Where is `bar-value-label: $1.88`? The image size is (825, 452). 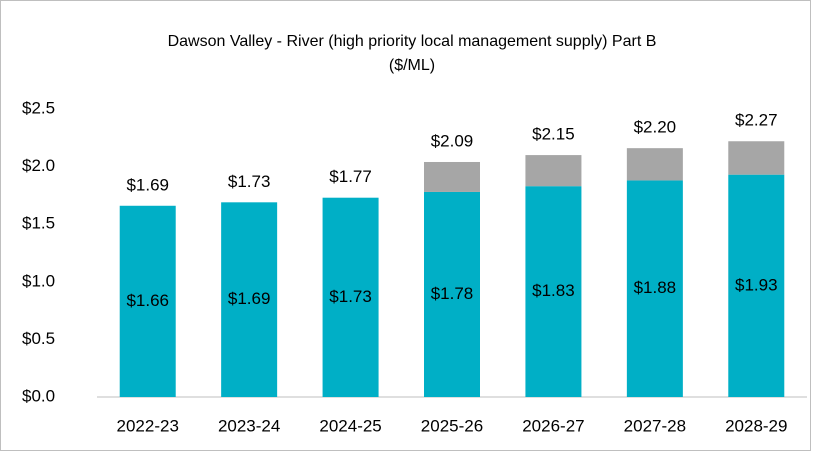
bar-value-label: $1.88 is located at coordinates (655, 287).